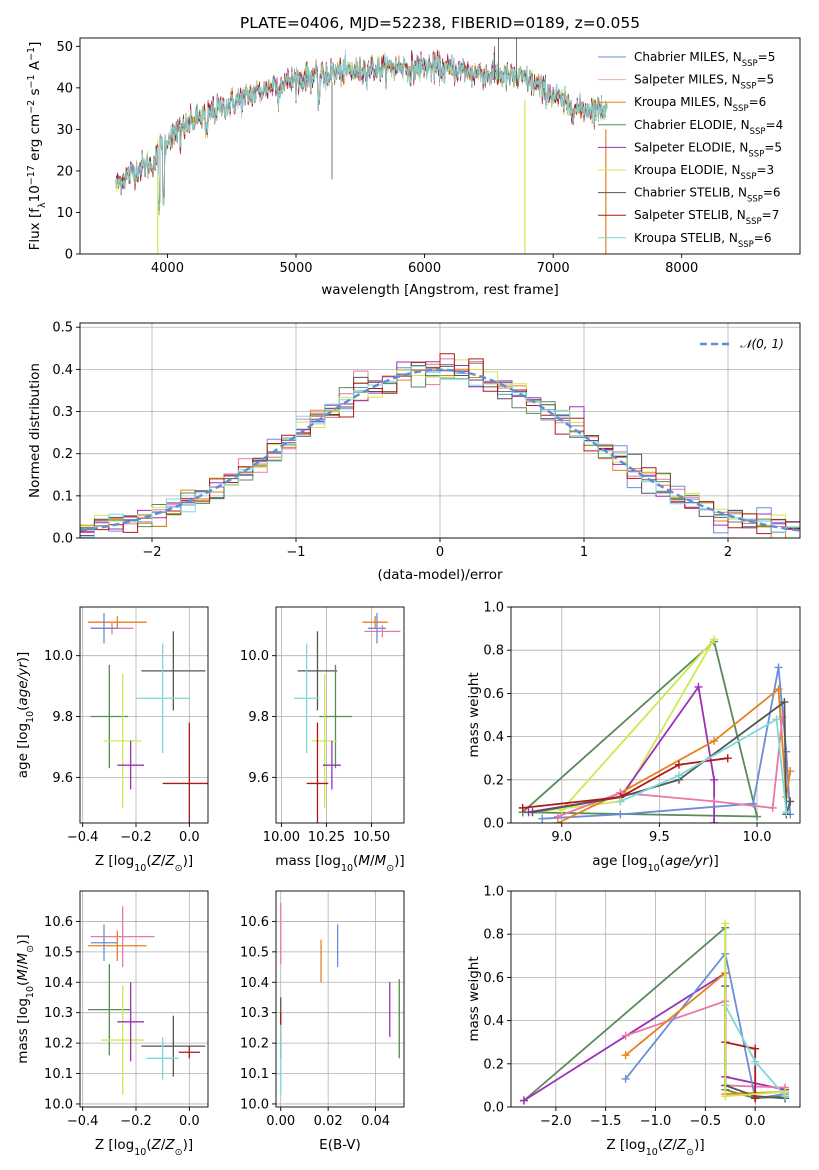 This screenshot has height=1170, width=819. What do you see at coordinates (254, 1013) in the screenshot?
I see `y-tick-label: 10.3` at bounding box center [254, 1013].